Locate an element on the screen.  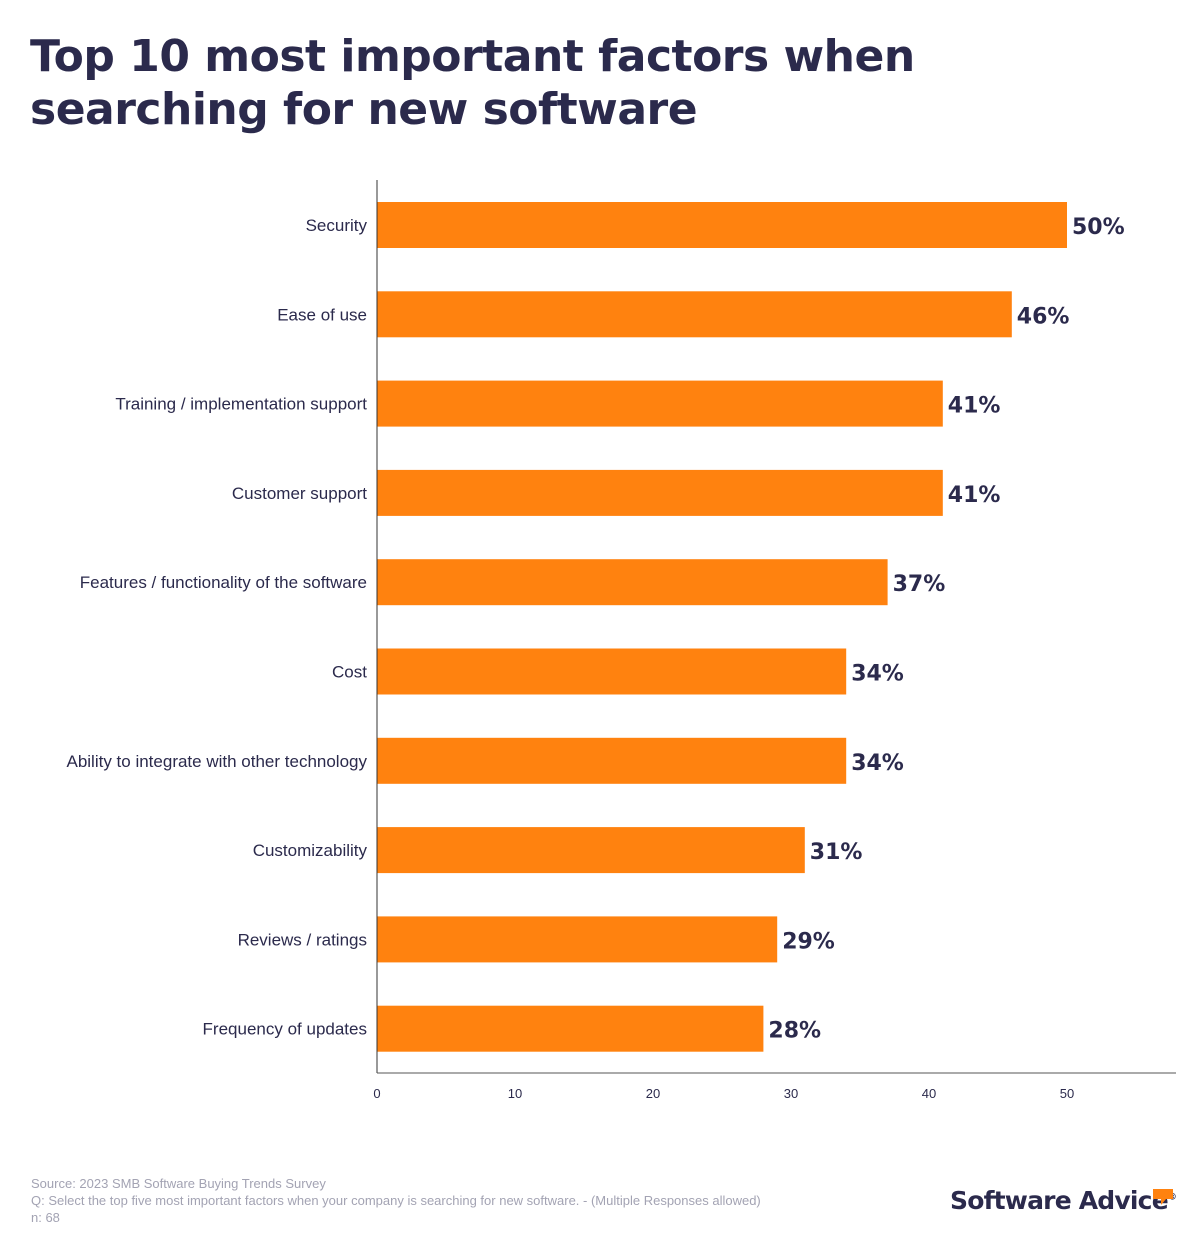
x-tick-label: 50 is located at coordinates (1067, 1093).